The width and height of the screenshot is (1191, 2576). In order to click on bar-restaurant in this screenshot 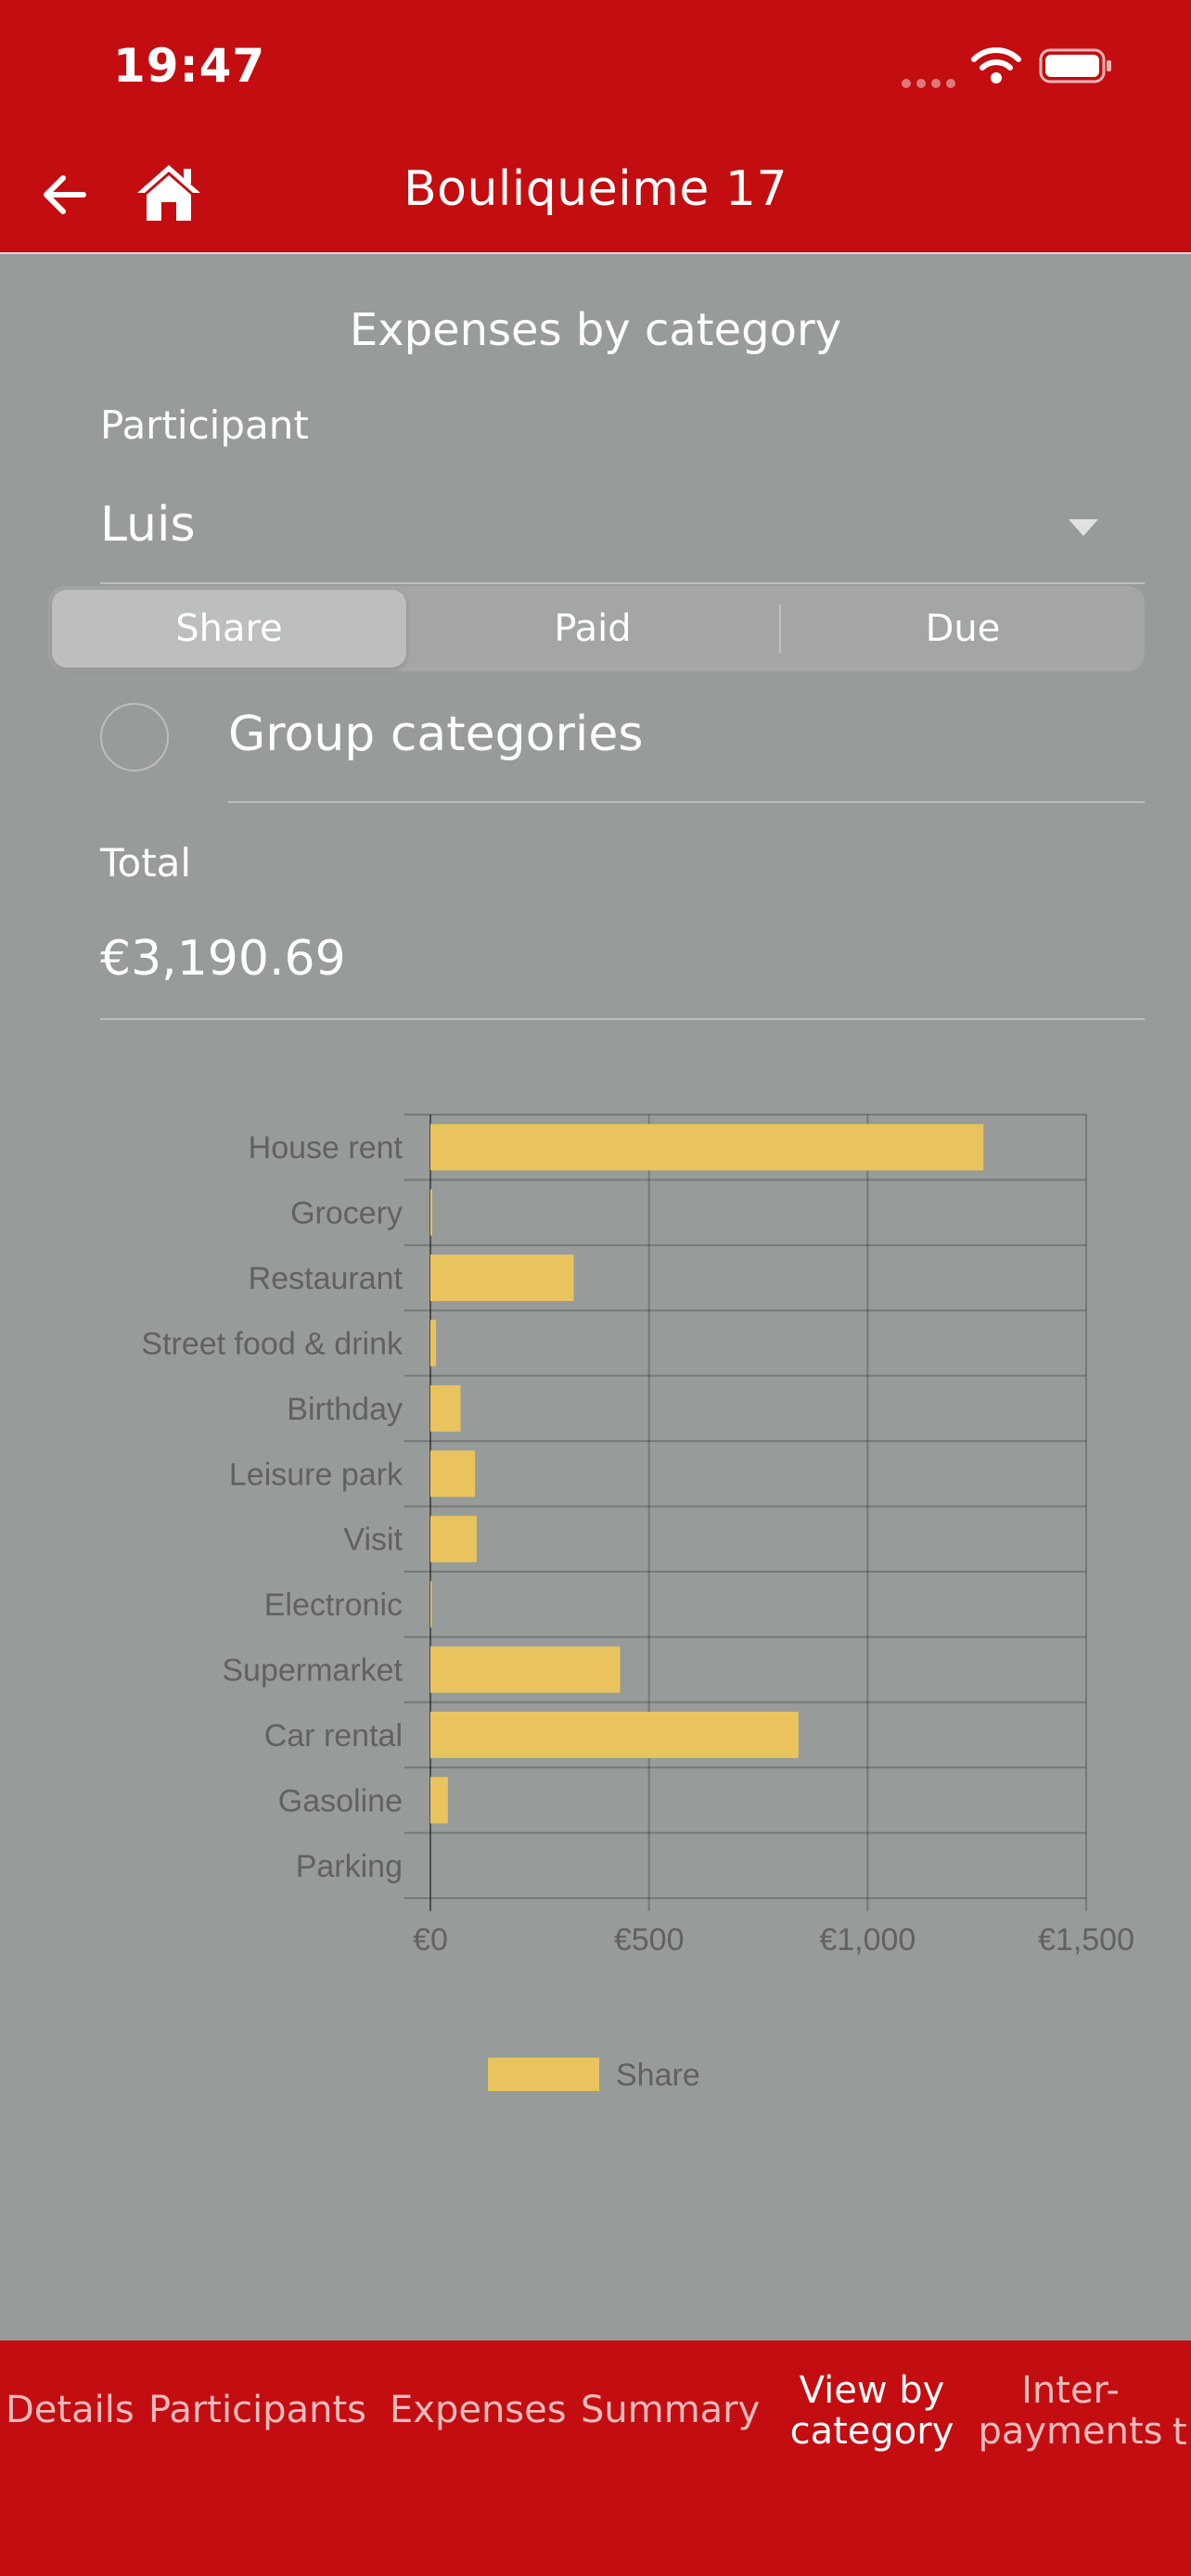, I will do `click(502, 1278)`.